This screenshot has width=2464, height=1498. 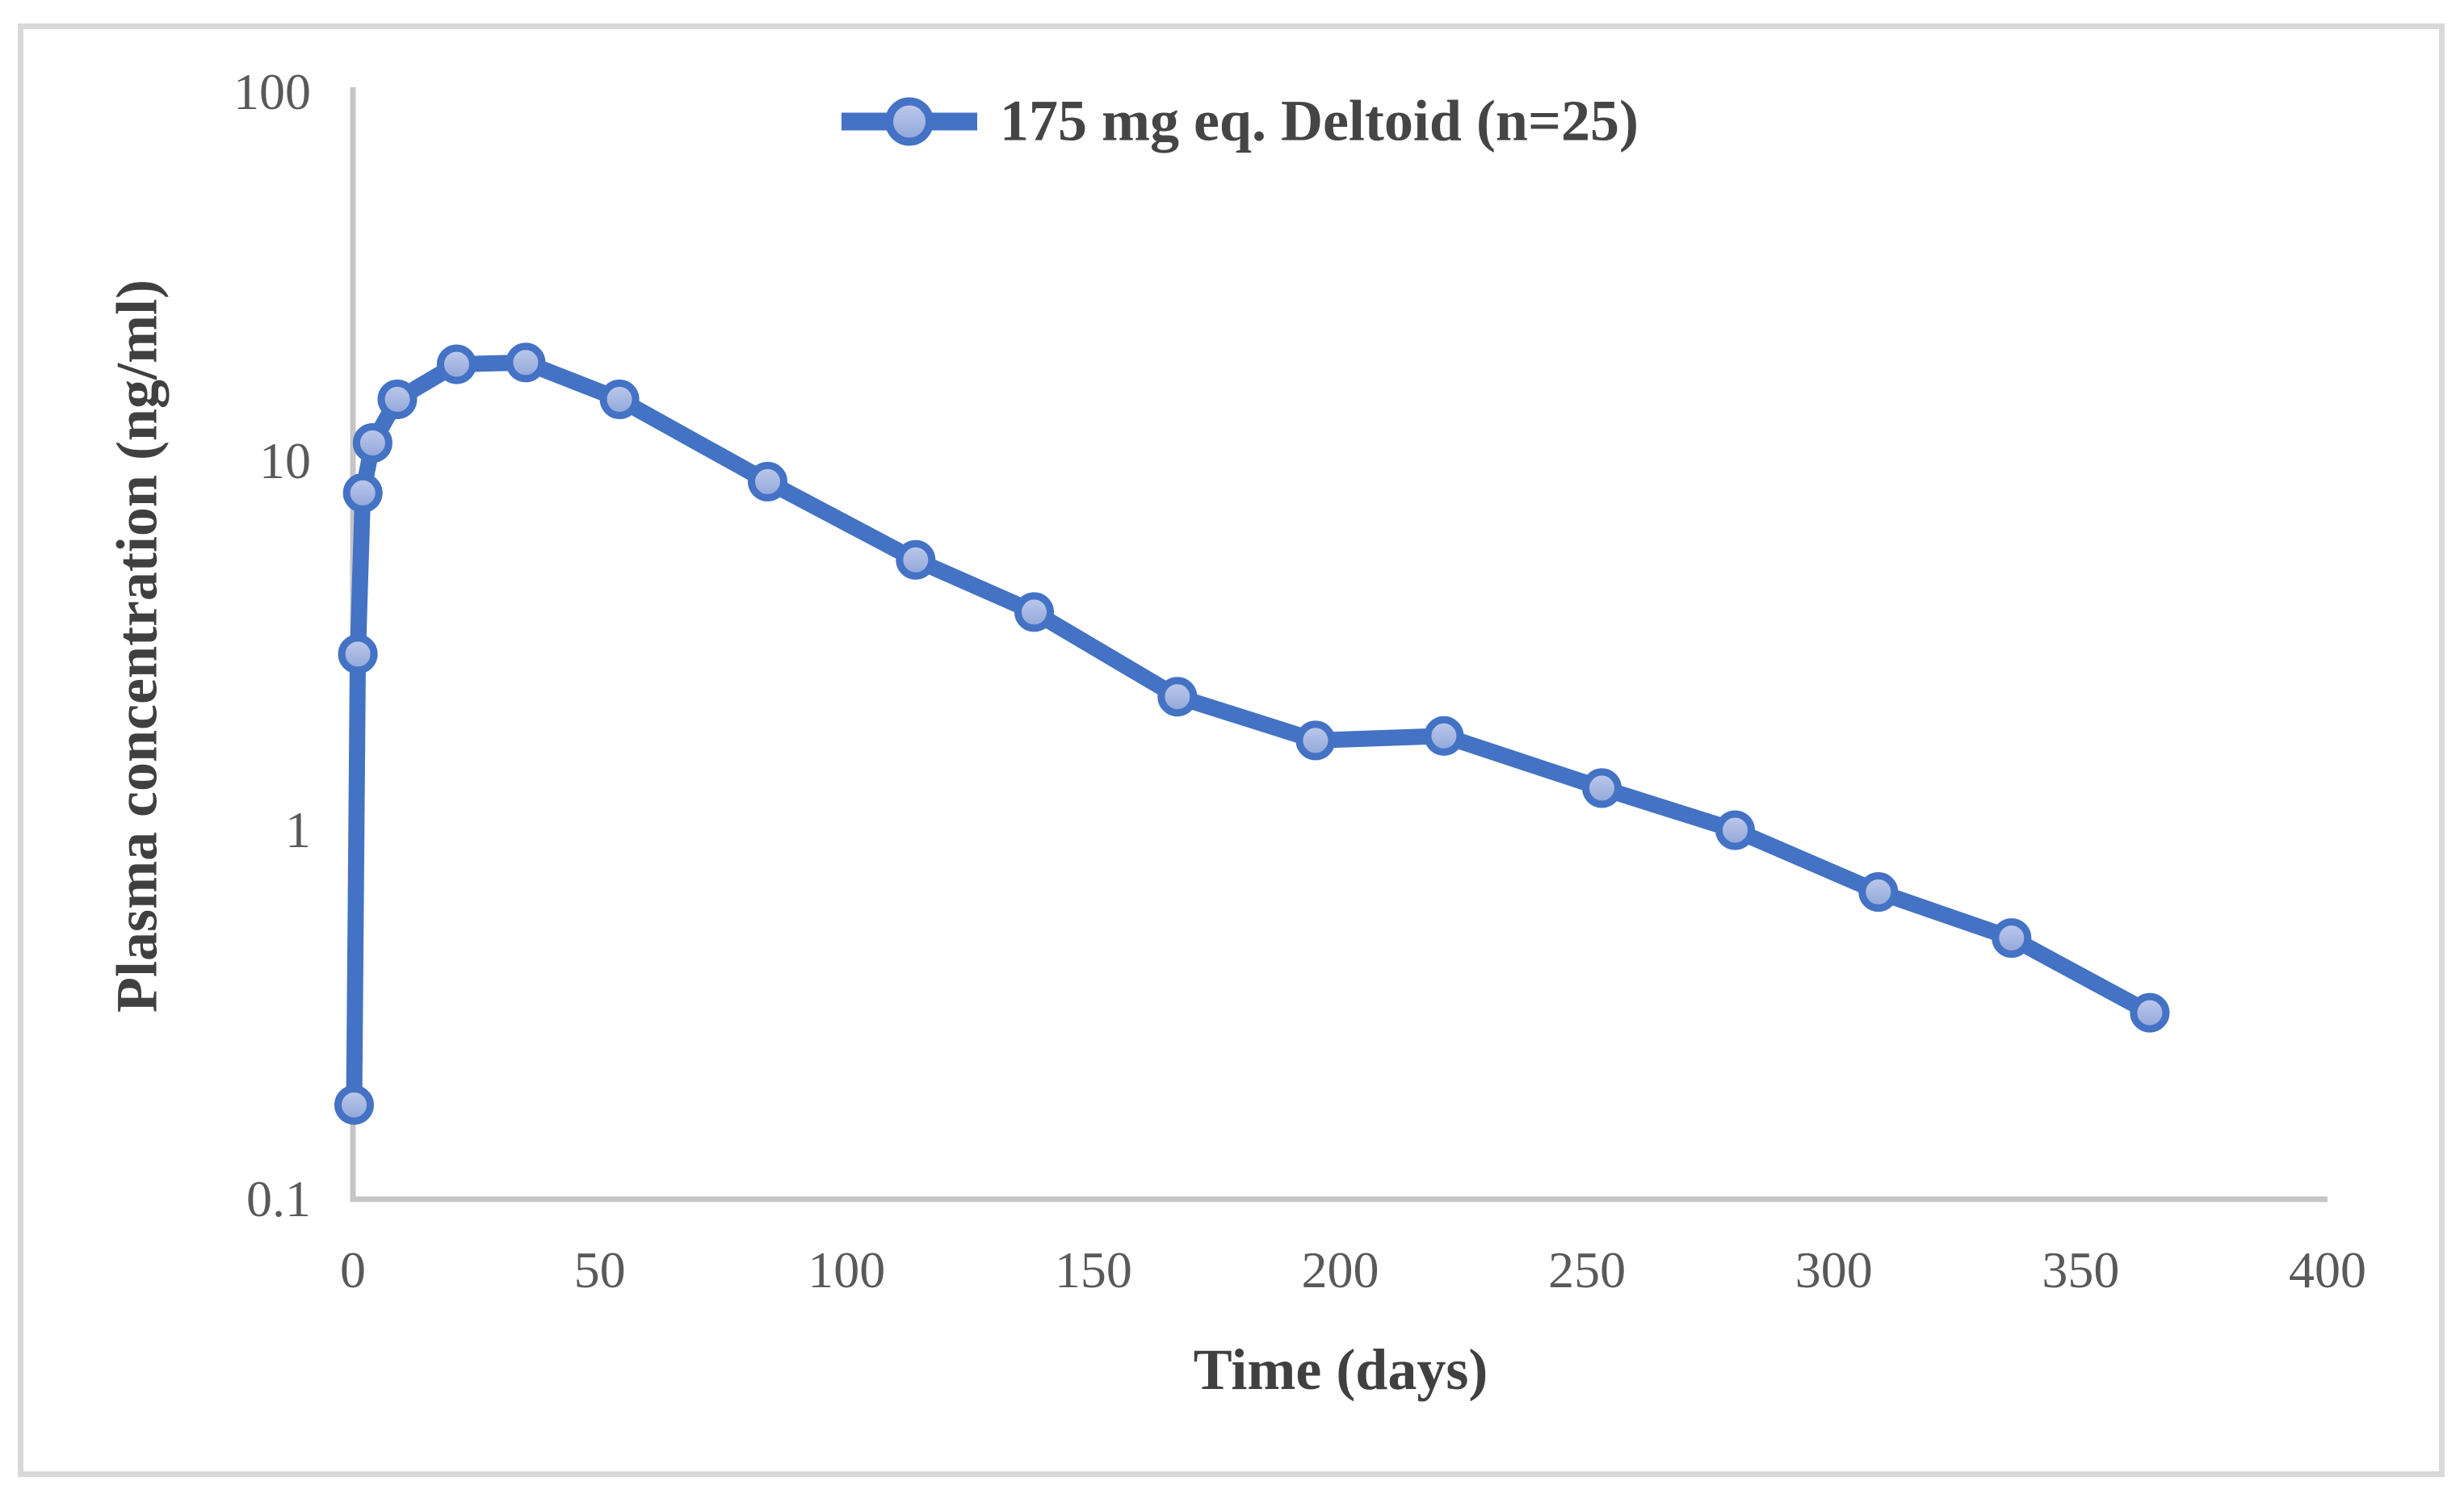 What do you see at coordinates (1340, 1270) in the screenshot?
I see `x-tick-label: 200` at bounding box center [1340, 1270].